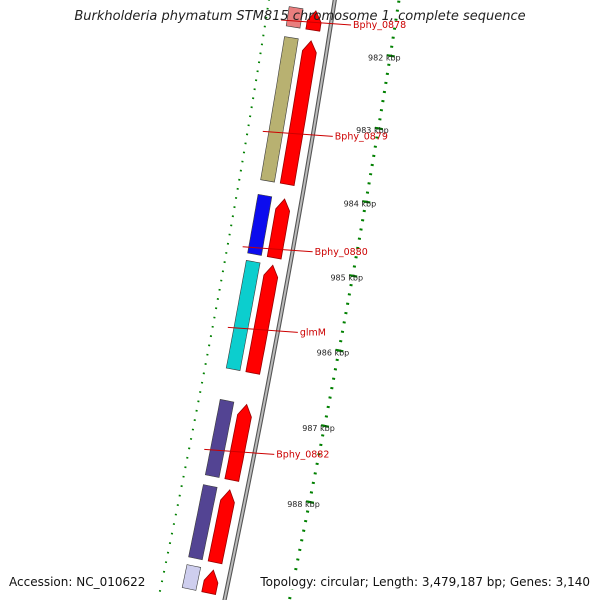 The height and width of the screenshot is (600, 600). Describe the element at coordinates (361, 136) in the screenshot. I see `gene-label: Bphy_0879` at that location.